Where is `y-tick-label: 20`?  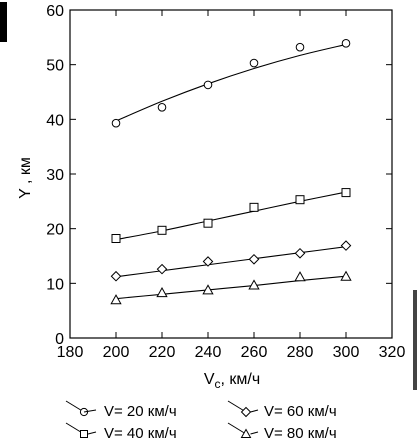
y-tick-label: 20 is located at coordinates (55, 230).